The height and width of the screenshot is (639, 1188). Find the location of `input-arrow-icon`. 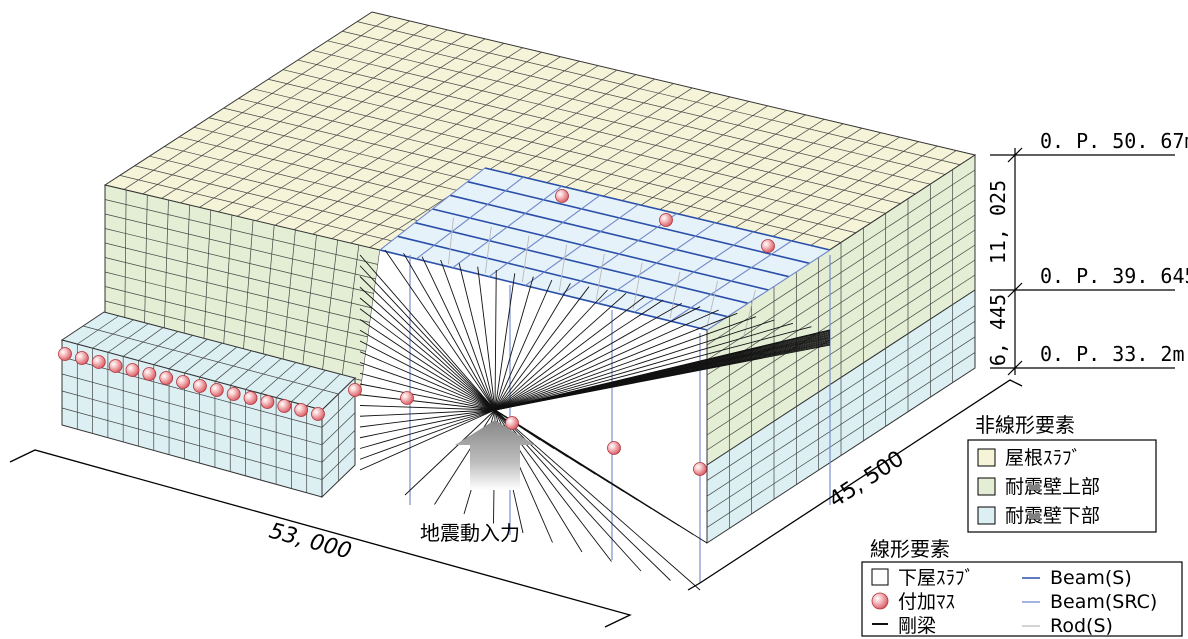

input-arrow-icon is located at coordinates (495, 455).